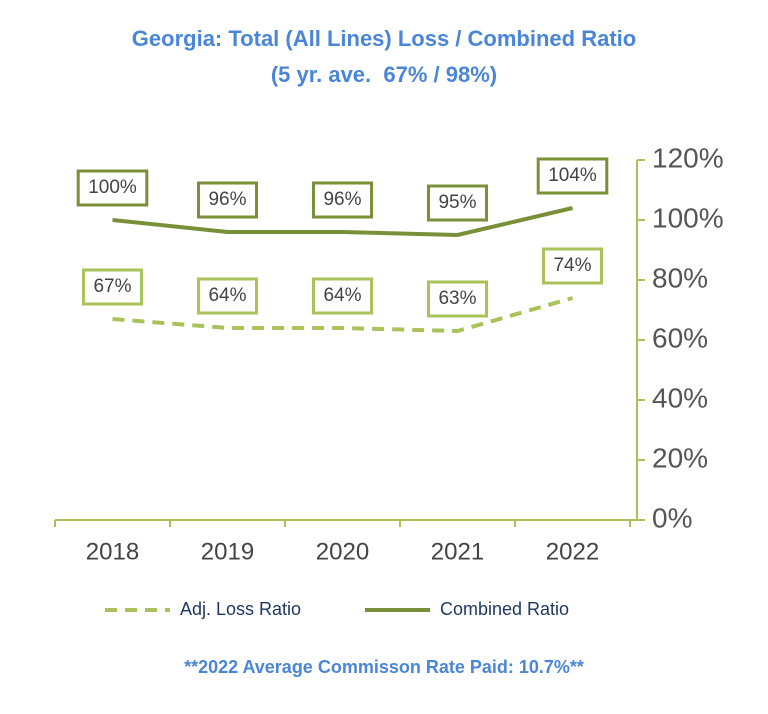 The height and width of the screenshot is (714, 768). I want to click on data-label: 104%, so click(572, 176).